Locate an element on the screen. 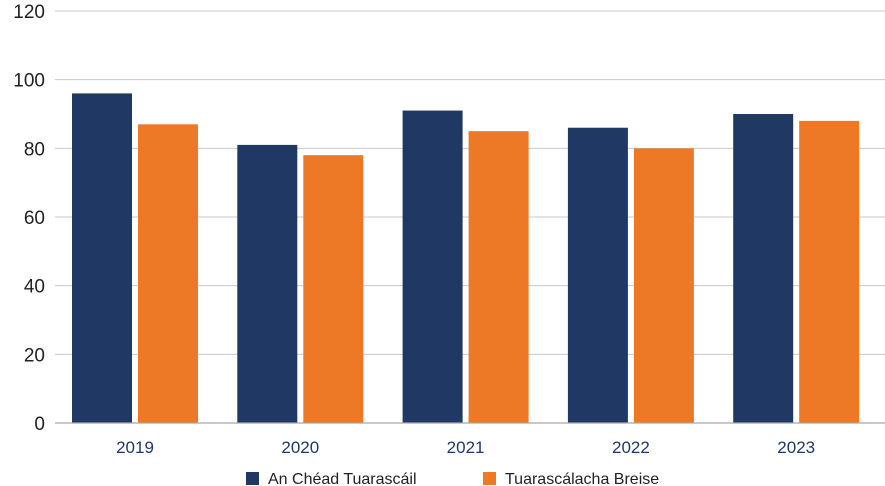 This screenshot has width=885, height=486. bar-series-2-2021 is located at coordinates (498, 277).